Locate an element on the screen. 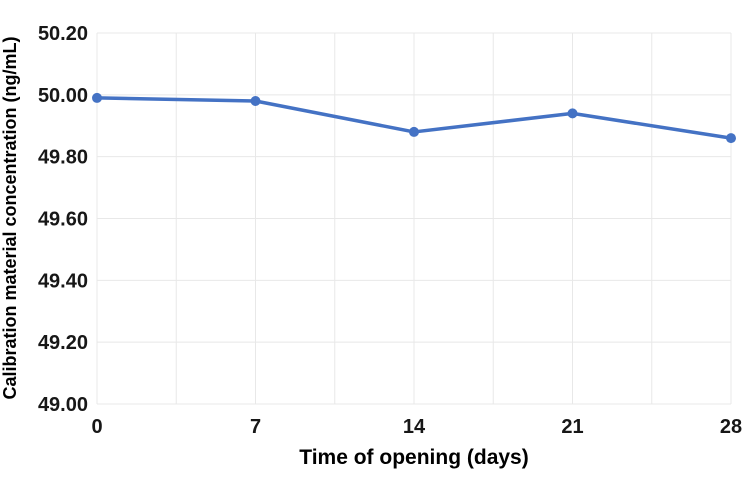 The image size is (750, 480). y-tick-label: 49.00 is located at coordinates (63, 405).